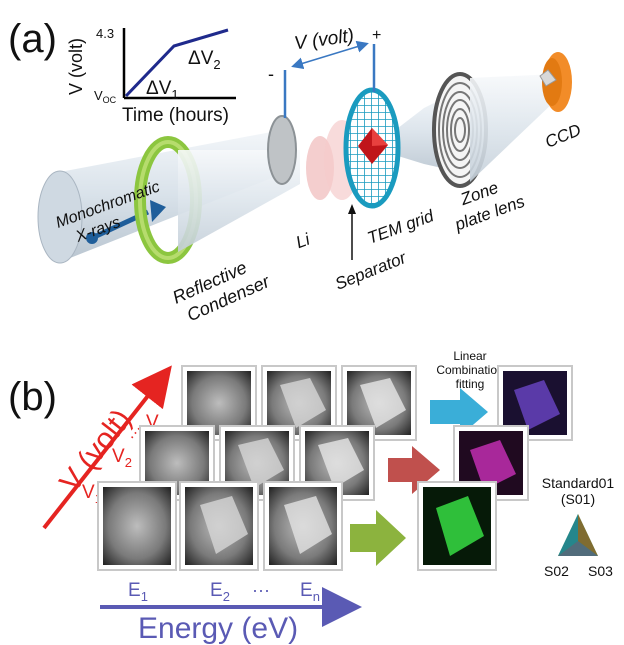 Image resolution: width=624 pixels, height=645 pixels. Describe the element at coordinates (303, 526) in the screenshot. I see `tile-v1-en` at that location.